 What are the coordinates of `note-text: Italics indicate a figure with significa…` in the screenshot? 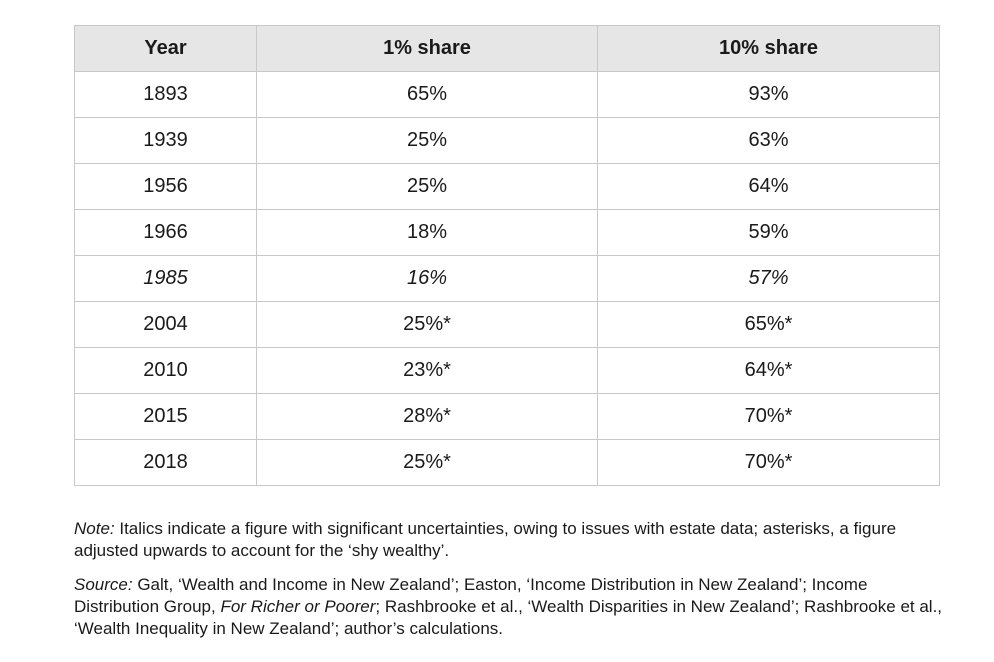 It's located at (485, 539).